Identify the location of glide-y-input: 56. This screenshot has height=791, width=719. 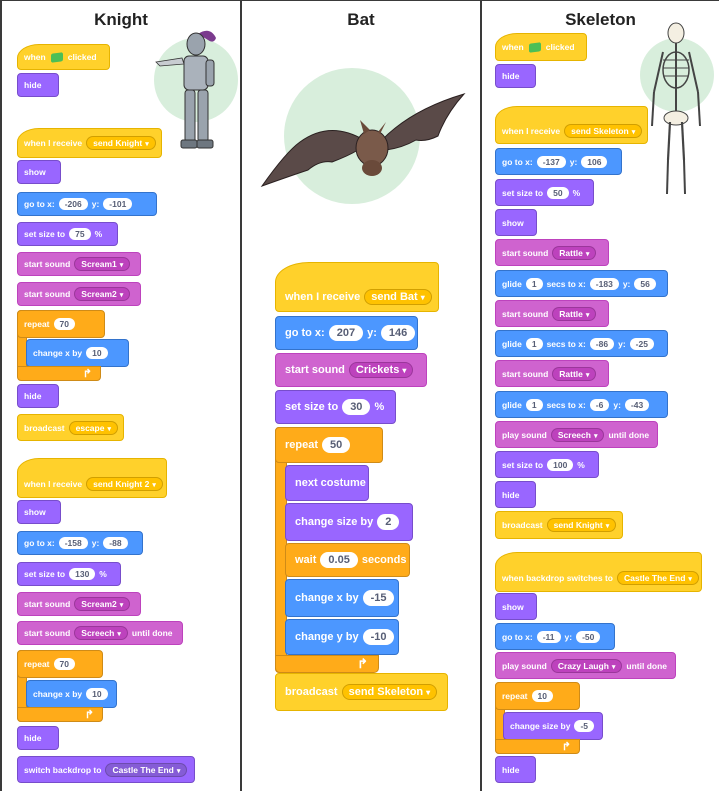
(645, 283).